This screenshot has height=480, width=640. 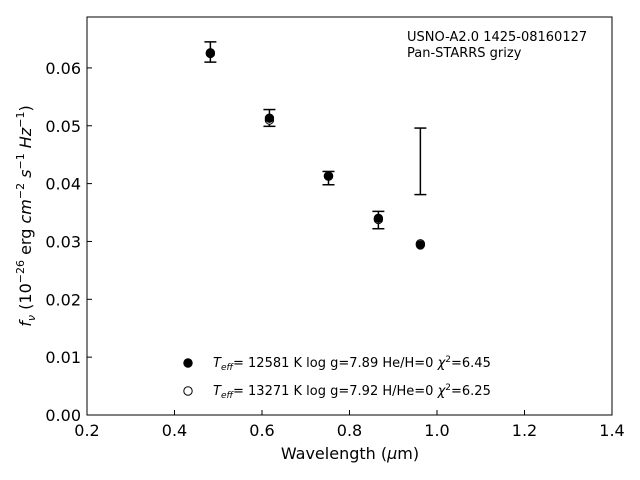 I want to click on legend-label-2: Teff= 13271 K log g=7.92 H/He=0 χ2=6.25, so click(x=352, y=392).